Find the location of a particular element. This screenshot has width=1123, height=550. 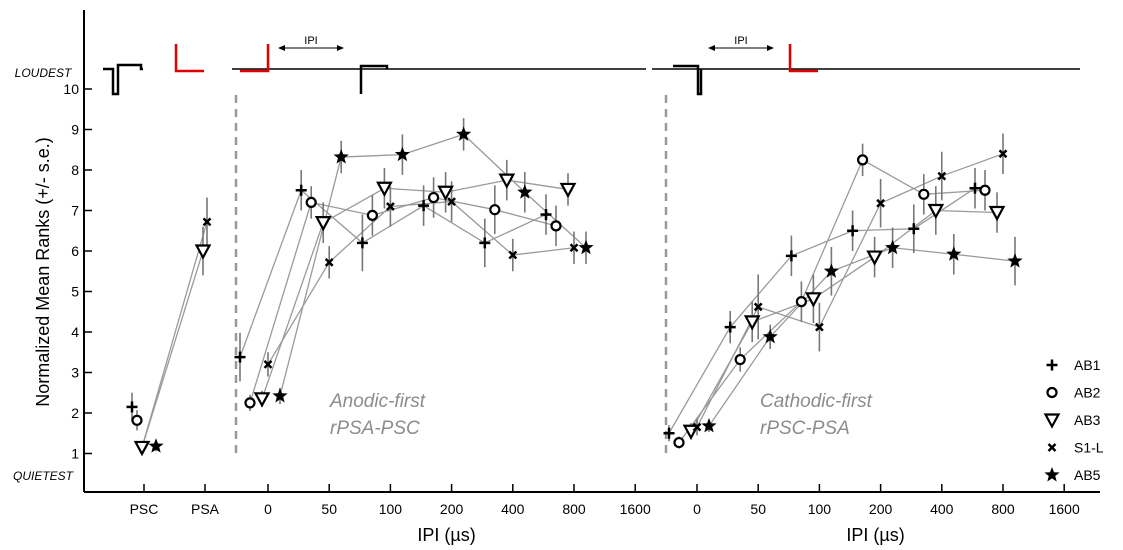

region-label-cathodic-line1: Cathodic-first is located at coordinates (816, 401).